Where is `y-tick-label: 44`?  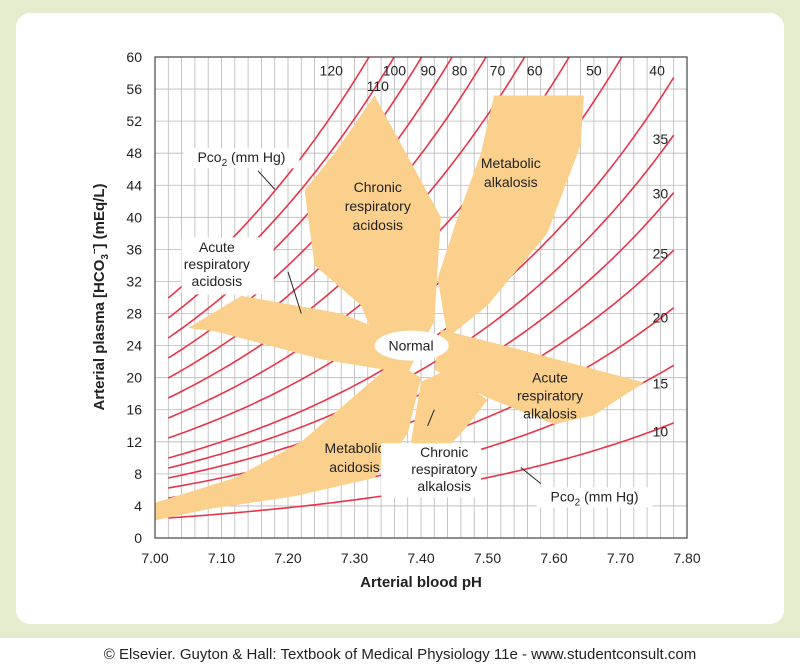 y-tick-label: 44 is located at coordinates (134, 185).